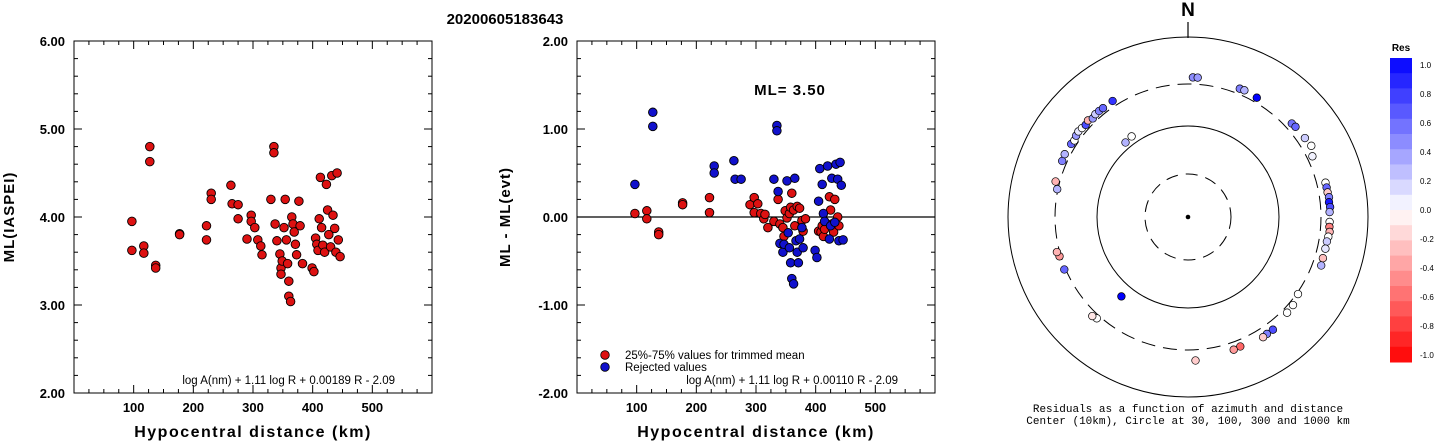  I want to click on x-axis-label: Hypocentral distance (km), so click(756, 432).